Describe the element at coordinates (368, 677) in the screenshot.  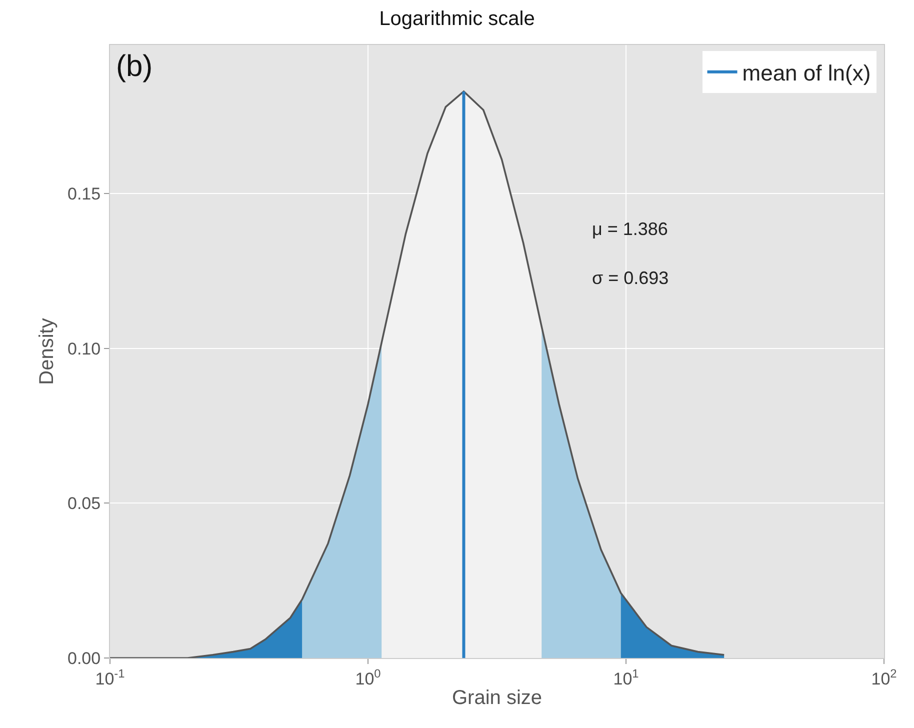
I see `x-tick-label: 10$^{0}$` at that location.